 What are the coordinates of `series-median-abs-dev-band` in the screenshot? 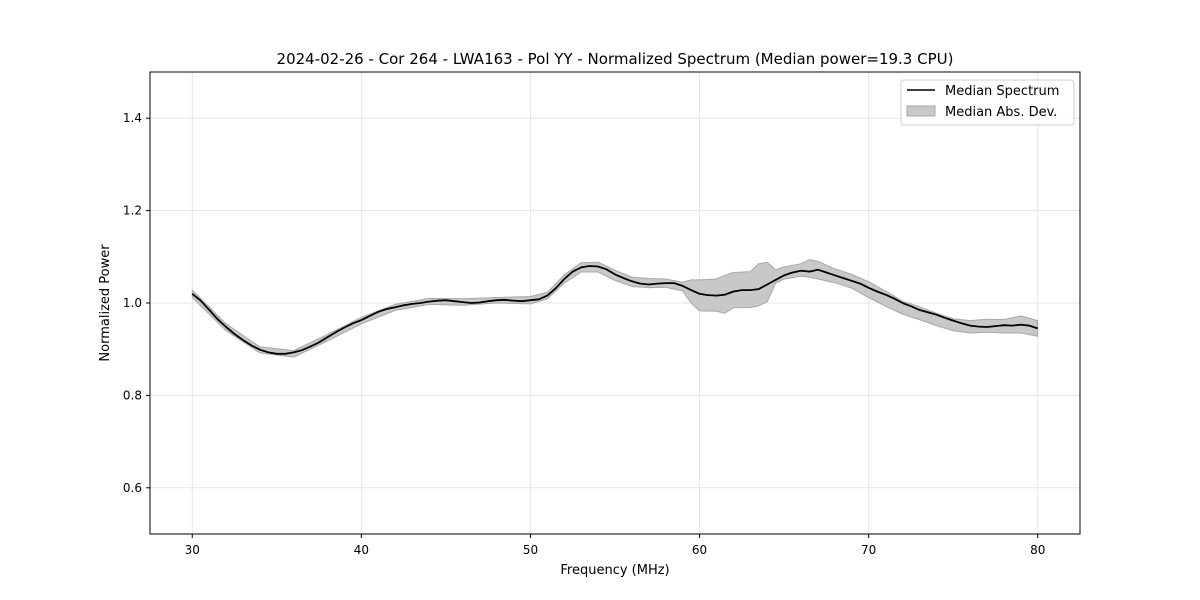 It's located at (615, 308).